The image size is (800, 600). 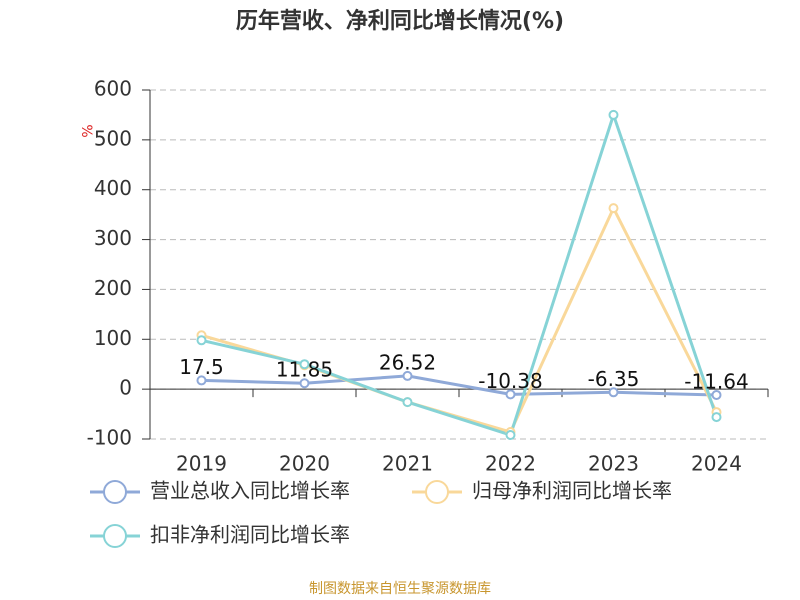 I want to click on x-tick-label: 2019, so click(x=201, y=464).